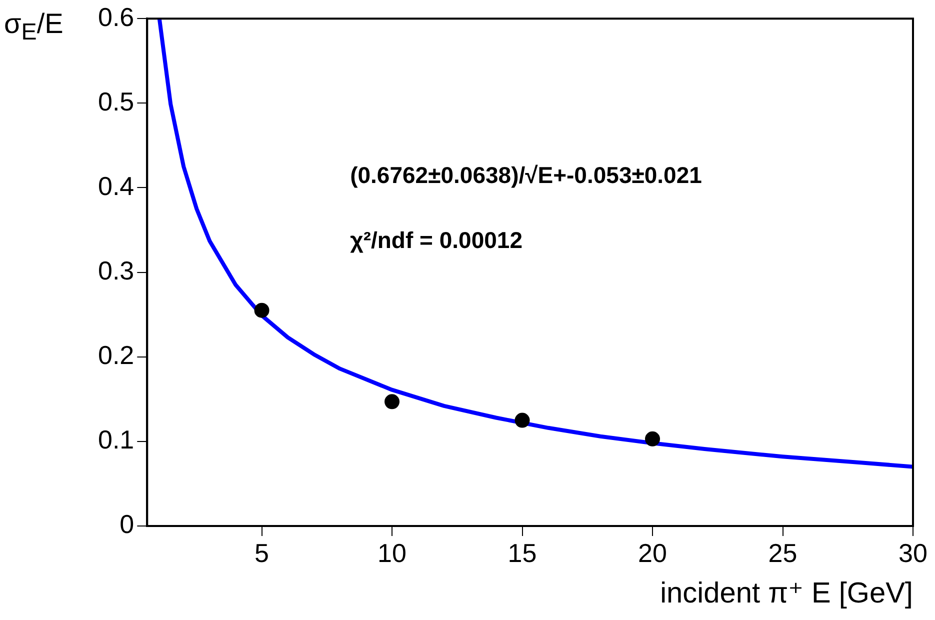  Describe the element at coordinates (34, 27) in the screenshot. I see `y-axis-title: σ$_{E}$/E` at that location.